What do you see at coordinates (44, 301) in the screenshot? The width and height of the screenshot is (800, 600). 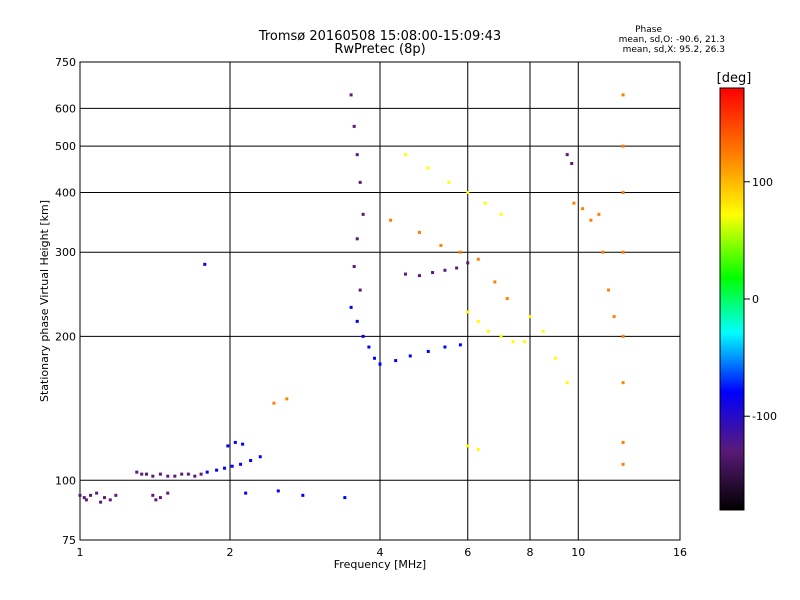 I see `y-axis-label: Stationary phase Virtual Height [km]` at bounding box center [44, 301].